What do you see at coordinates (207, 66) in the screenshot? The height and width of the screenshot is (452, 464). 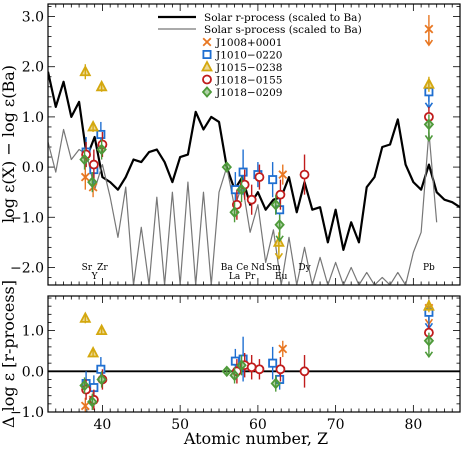 I see `legend-triangle-marker` at bounding box center [207, 66].